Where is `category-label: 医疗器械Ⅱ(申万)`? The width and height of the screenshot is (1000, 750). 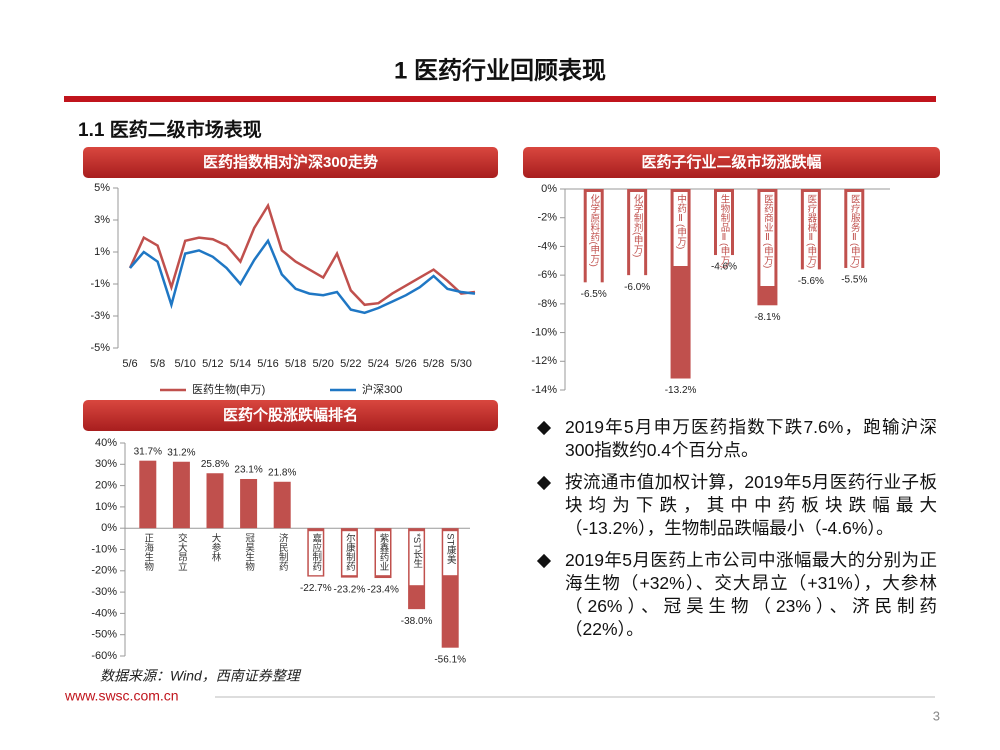 category-label: 医疗器械Ⅱ(申万) is located at coordinates (811, 231).